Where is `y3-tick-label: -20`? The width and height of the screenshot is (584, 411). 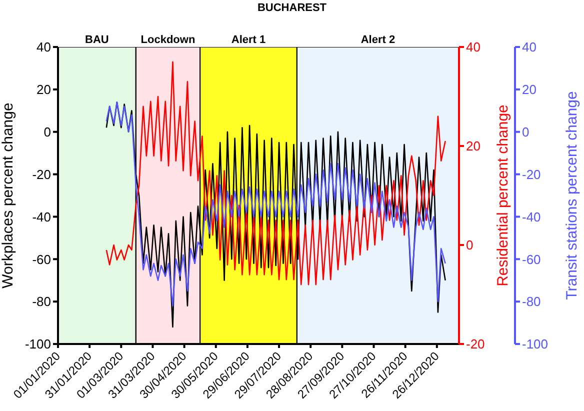
y3-tick-label: -20 is located at coordinates (531, 174).